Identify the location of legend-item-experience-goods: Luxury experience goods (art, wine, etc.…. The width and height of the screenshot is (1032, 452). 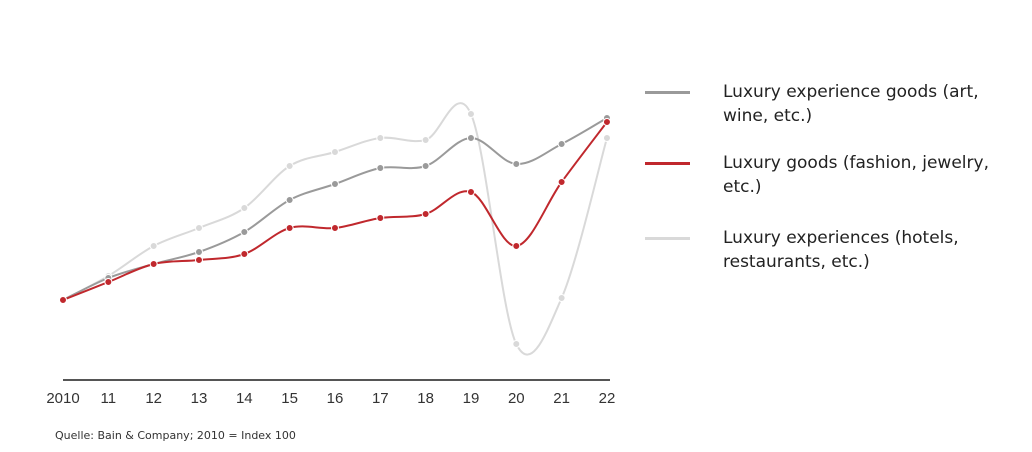
(812, 103).